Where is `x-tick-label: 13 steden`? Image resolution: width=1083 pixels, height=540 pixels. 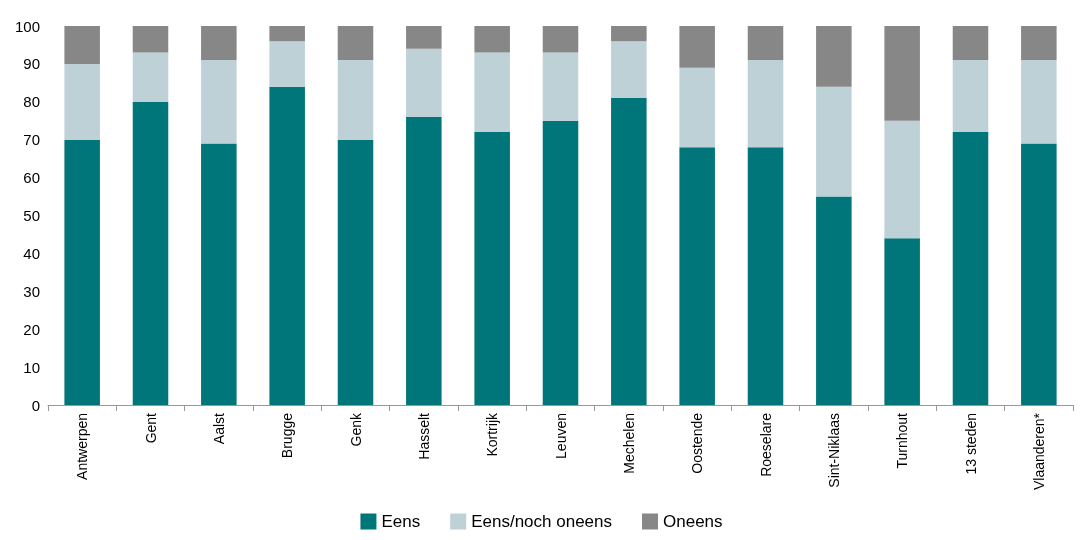 x-tick-label: 13 steden is located at coordinates (970, 444).